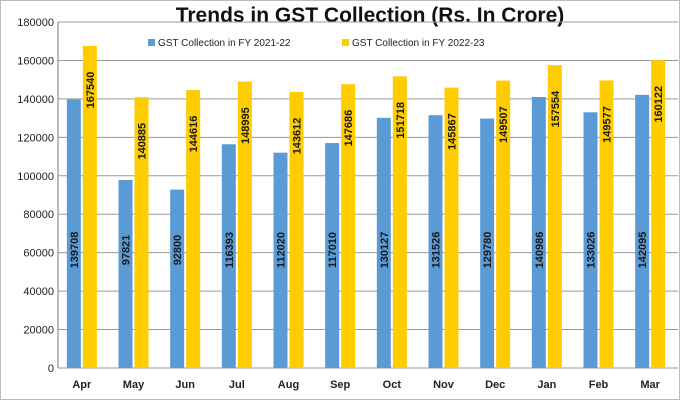  I want to click on data-label: 148995, so click(246, 125).